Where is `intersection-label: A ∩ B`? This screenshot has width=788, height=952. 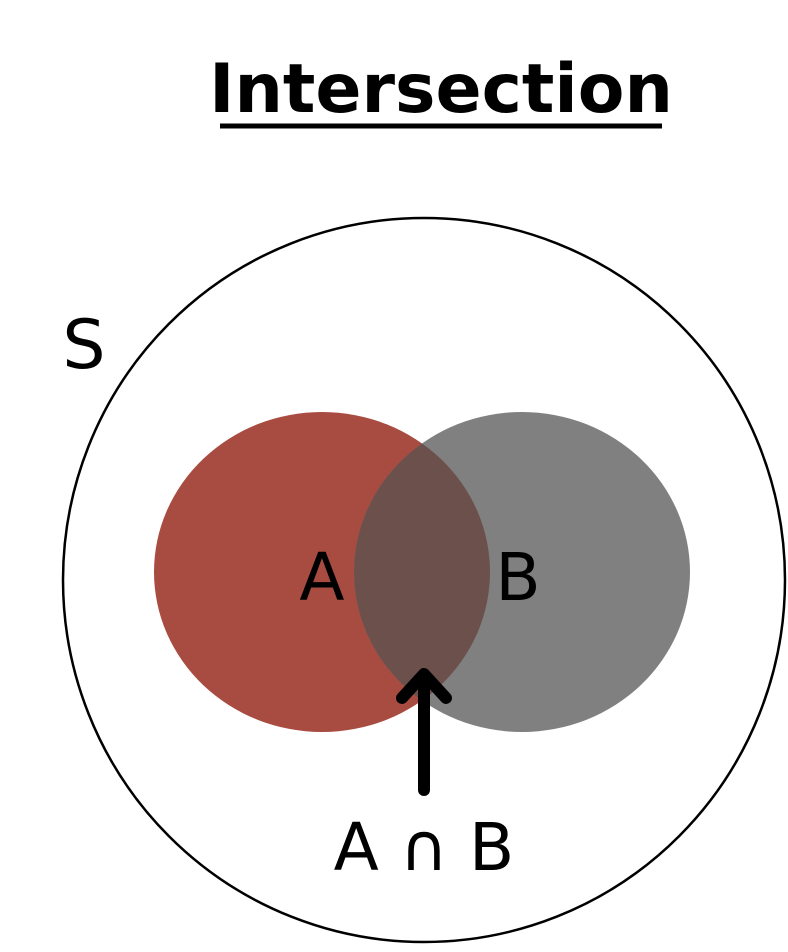
intersection-label: A ∩ B is located at coordinates (424, 847).